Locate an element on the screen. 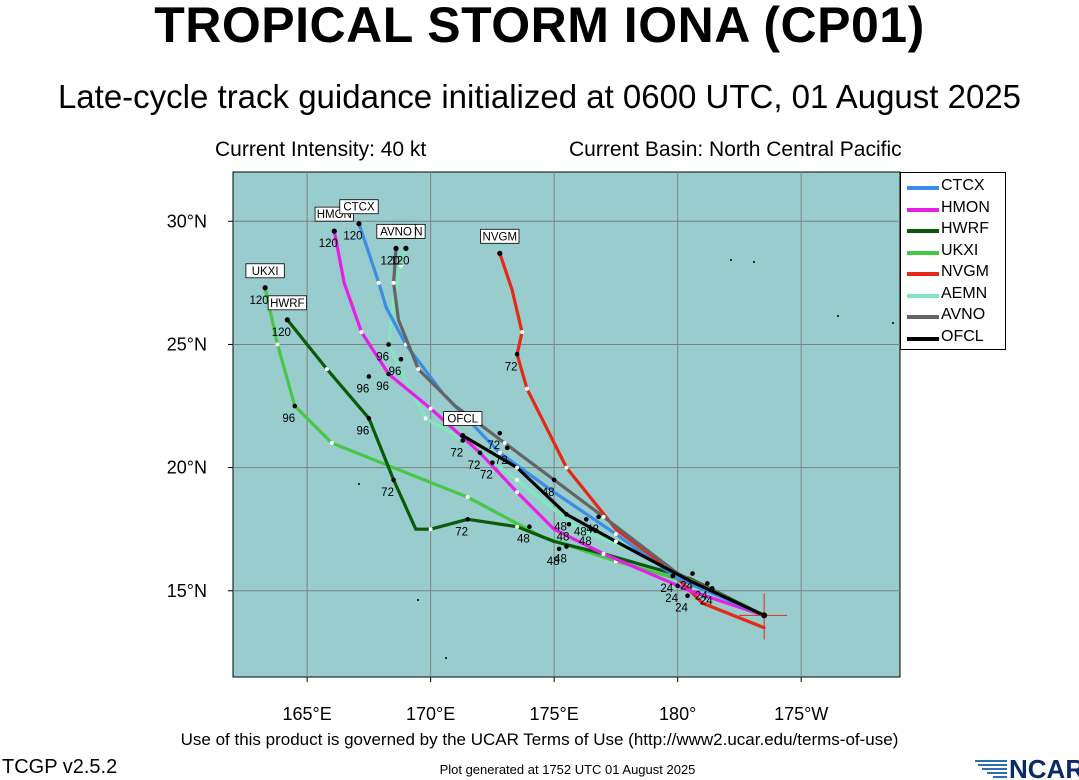 Image resolution: width=1079 pixels, height=780 pixels. end-label-nvgm: NVGM is located at coordinates (500, 237).